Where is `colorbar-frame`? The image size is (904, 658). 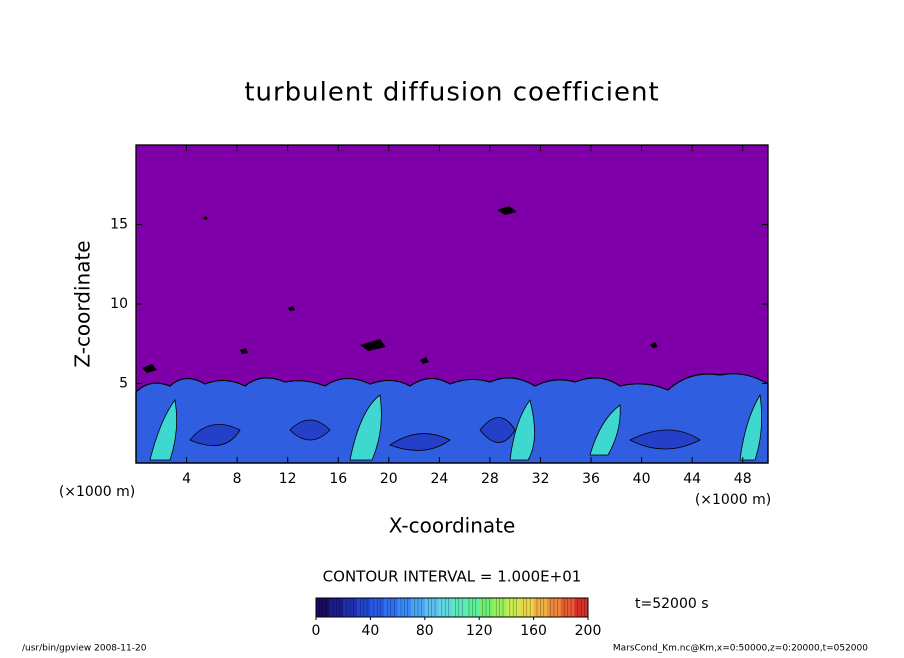
colorbar-frame is located at coordinates (452, 607).